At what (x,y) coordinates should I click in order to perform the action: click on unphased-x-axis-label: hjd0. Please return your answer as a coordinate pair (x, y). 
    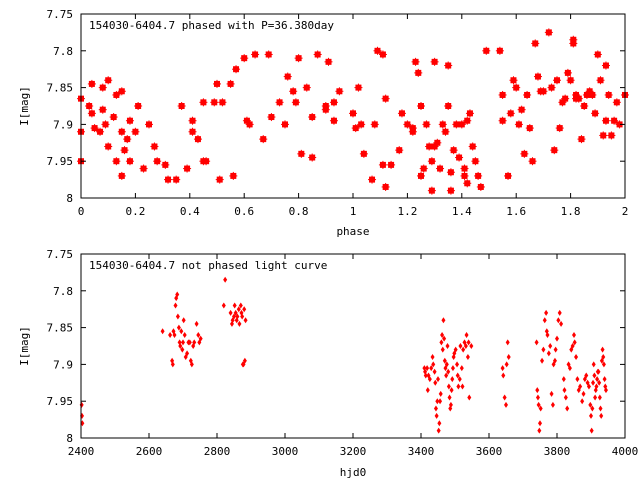
    Looking at the image, I should click on (353, 472).